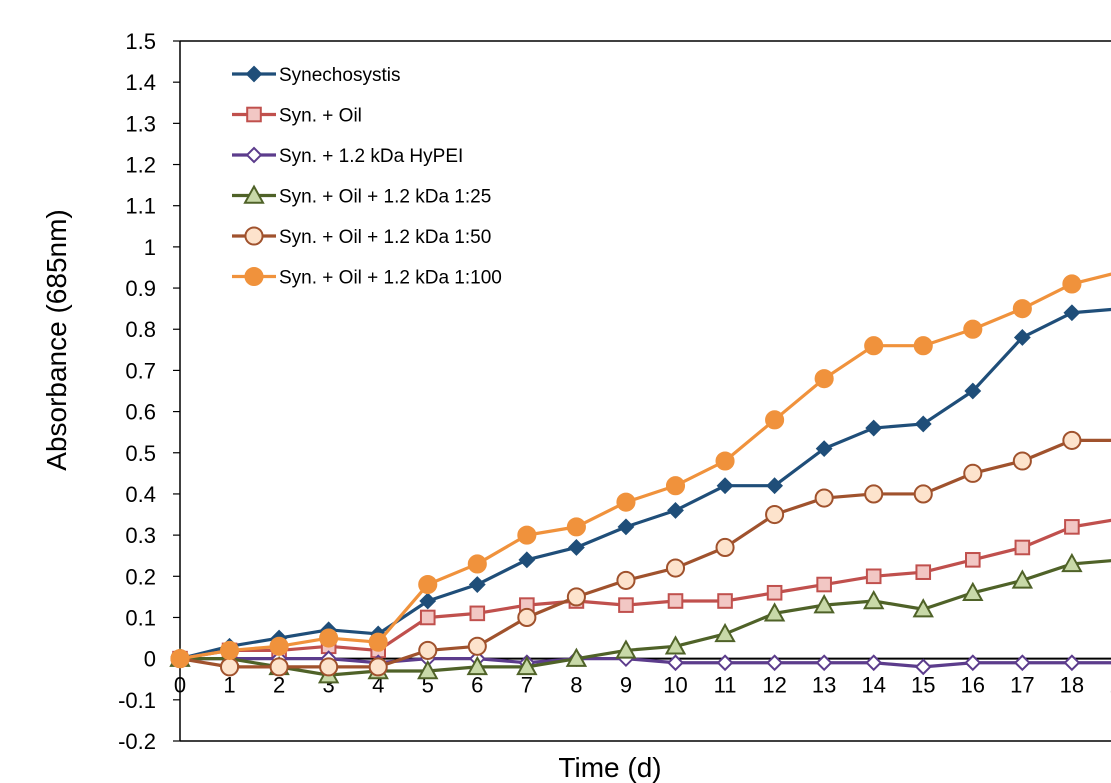 The width and height of the screenshot is (1111, 783). I want to click on legend-item: Syn. + 1.2 kDa HyPEI, so click(347, 156).